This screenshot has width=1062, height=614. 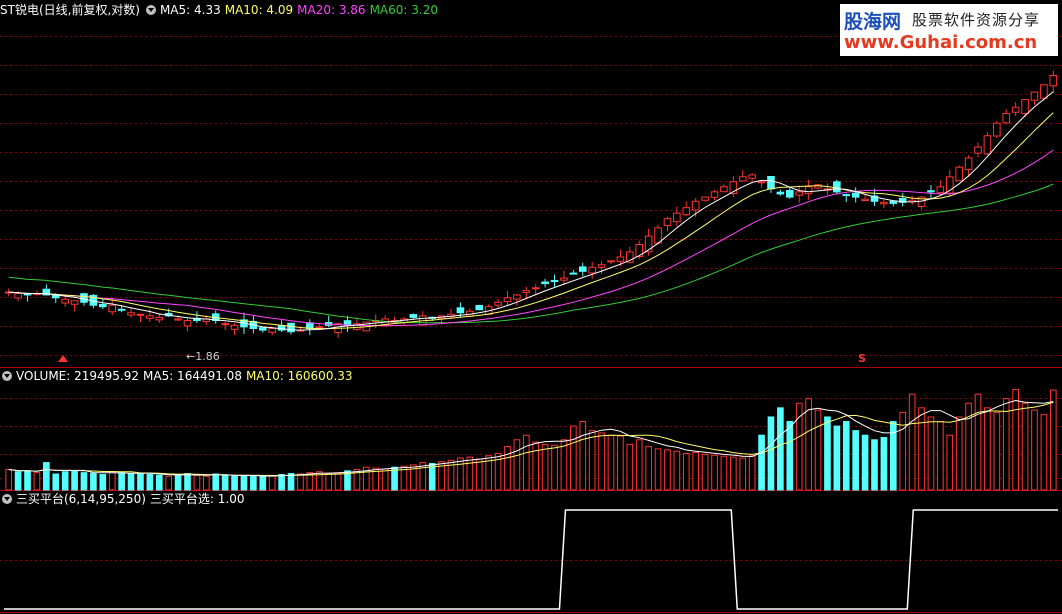 What do you see at coordinates (192, 376) in the screenshot?
I see `vol-ma5-label: MA5: 164491.08` at bounding box center [192, 376].